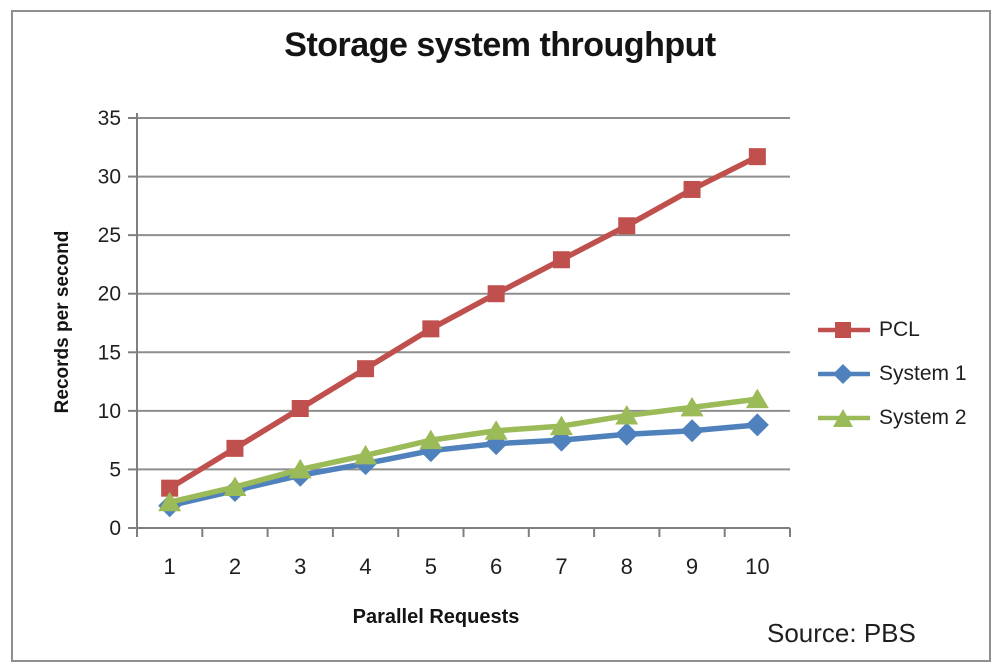 The width and height of the screenshot is (1000, 669). I want to click on x-axis-title: Parallel Requests, so click(436, 617).